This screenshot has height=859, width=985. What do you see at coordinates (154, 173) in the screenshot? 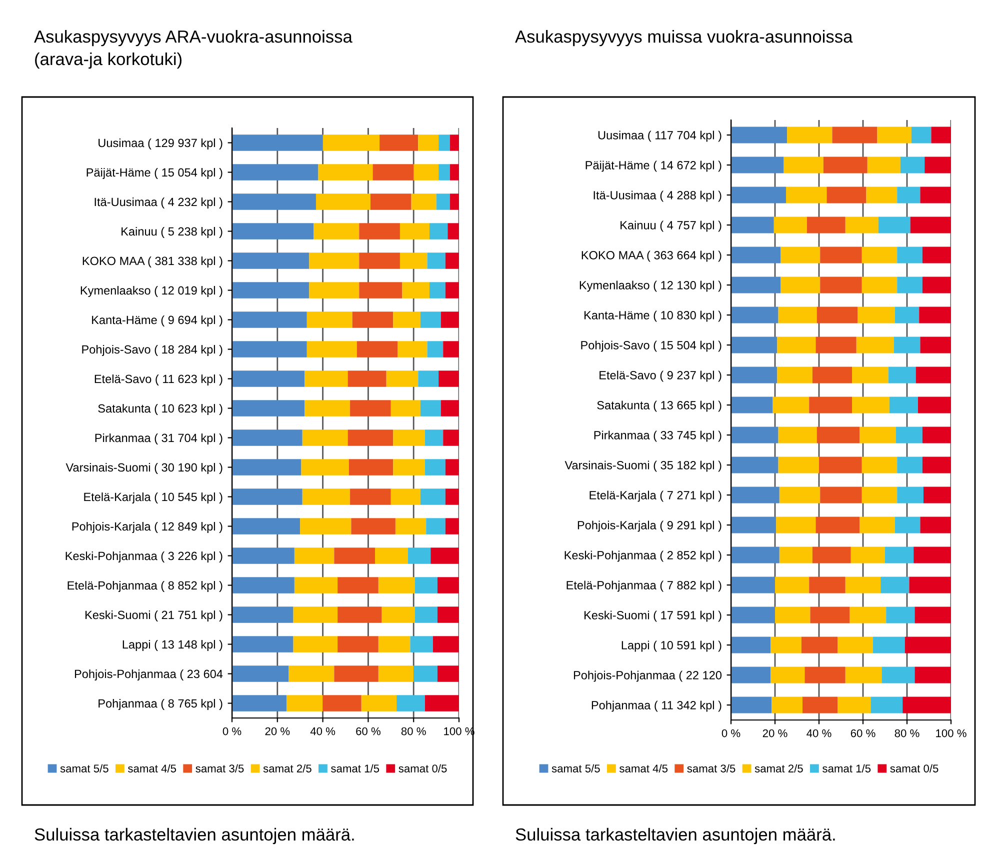
I see `y-tick-label: Päijät-Häme ( 15 054 kpl )` at bounding box center [154, 173].